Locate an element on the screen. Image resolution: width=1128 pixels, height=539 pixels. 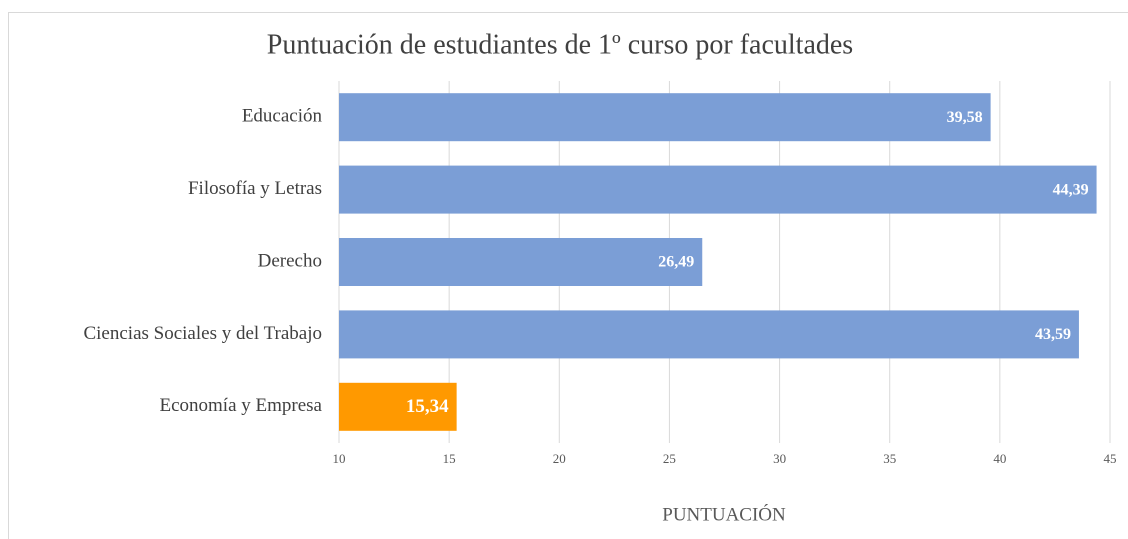
y-tick-label: Ciencias Sociales y del Trabajo is located at coordinates (202, 333).